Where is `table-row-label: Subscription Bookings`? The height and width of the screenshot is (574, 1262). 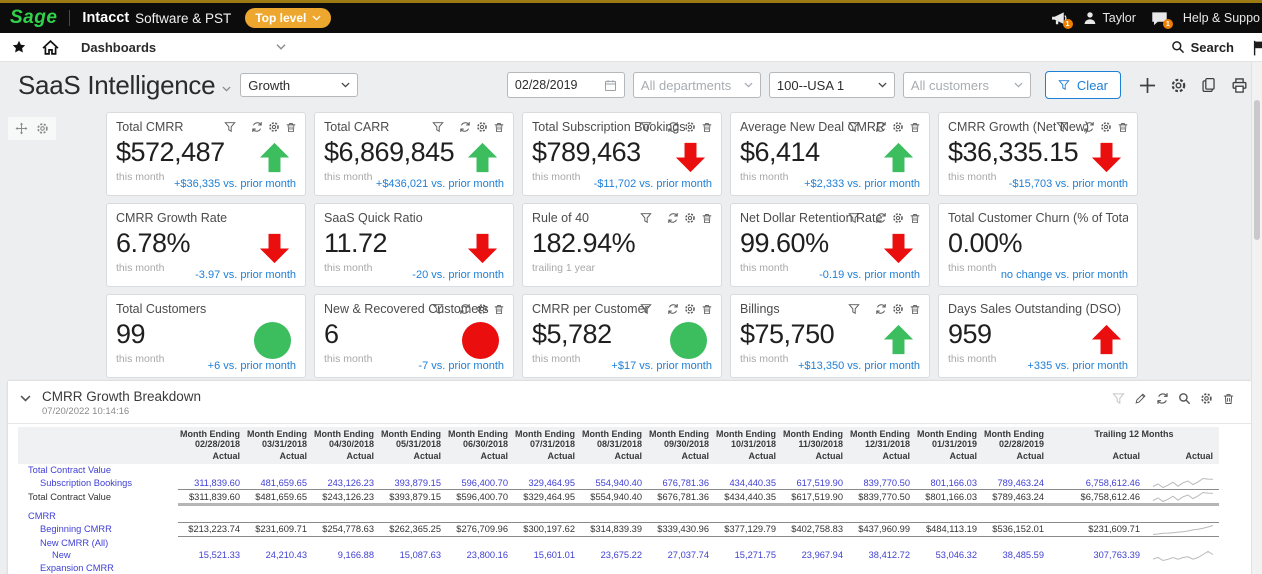
table-row-label: Subscription Bookings is located at coordinates (86, 482).